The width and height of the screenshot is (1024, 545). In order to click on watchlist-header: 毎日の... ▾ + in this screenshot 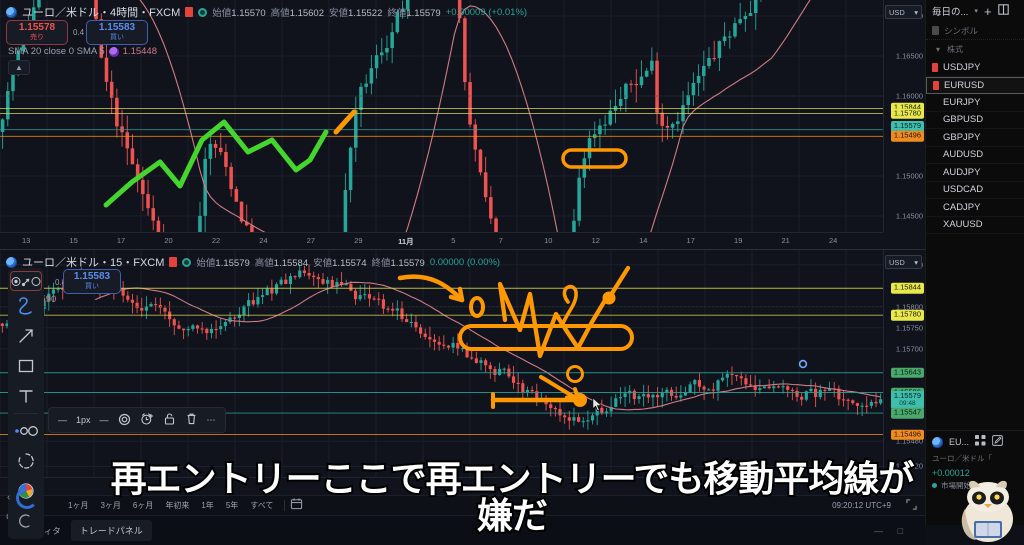, I will do `click(975, 11)`.